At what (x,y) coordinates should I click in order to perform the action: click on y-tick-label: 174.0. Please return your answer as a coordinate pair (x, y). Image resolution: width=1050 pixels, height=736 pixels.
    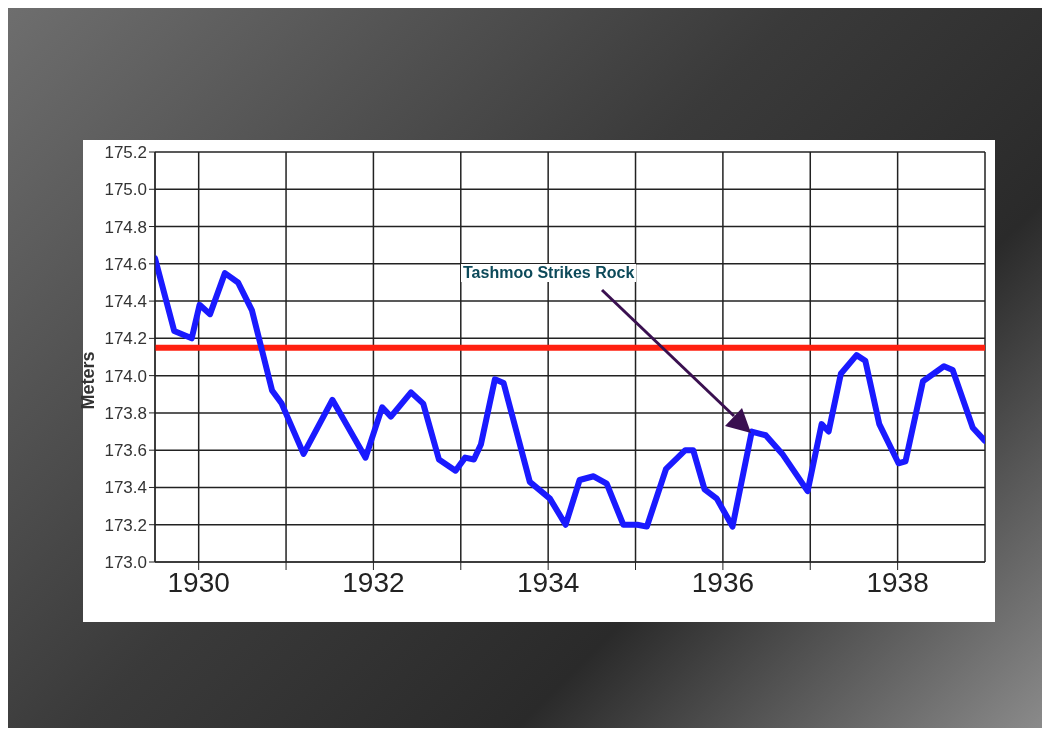
    Looking at the image, I should click on (125, 376).